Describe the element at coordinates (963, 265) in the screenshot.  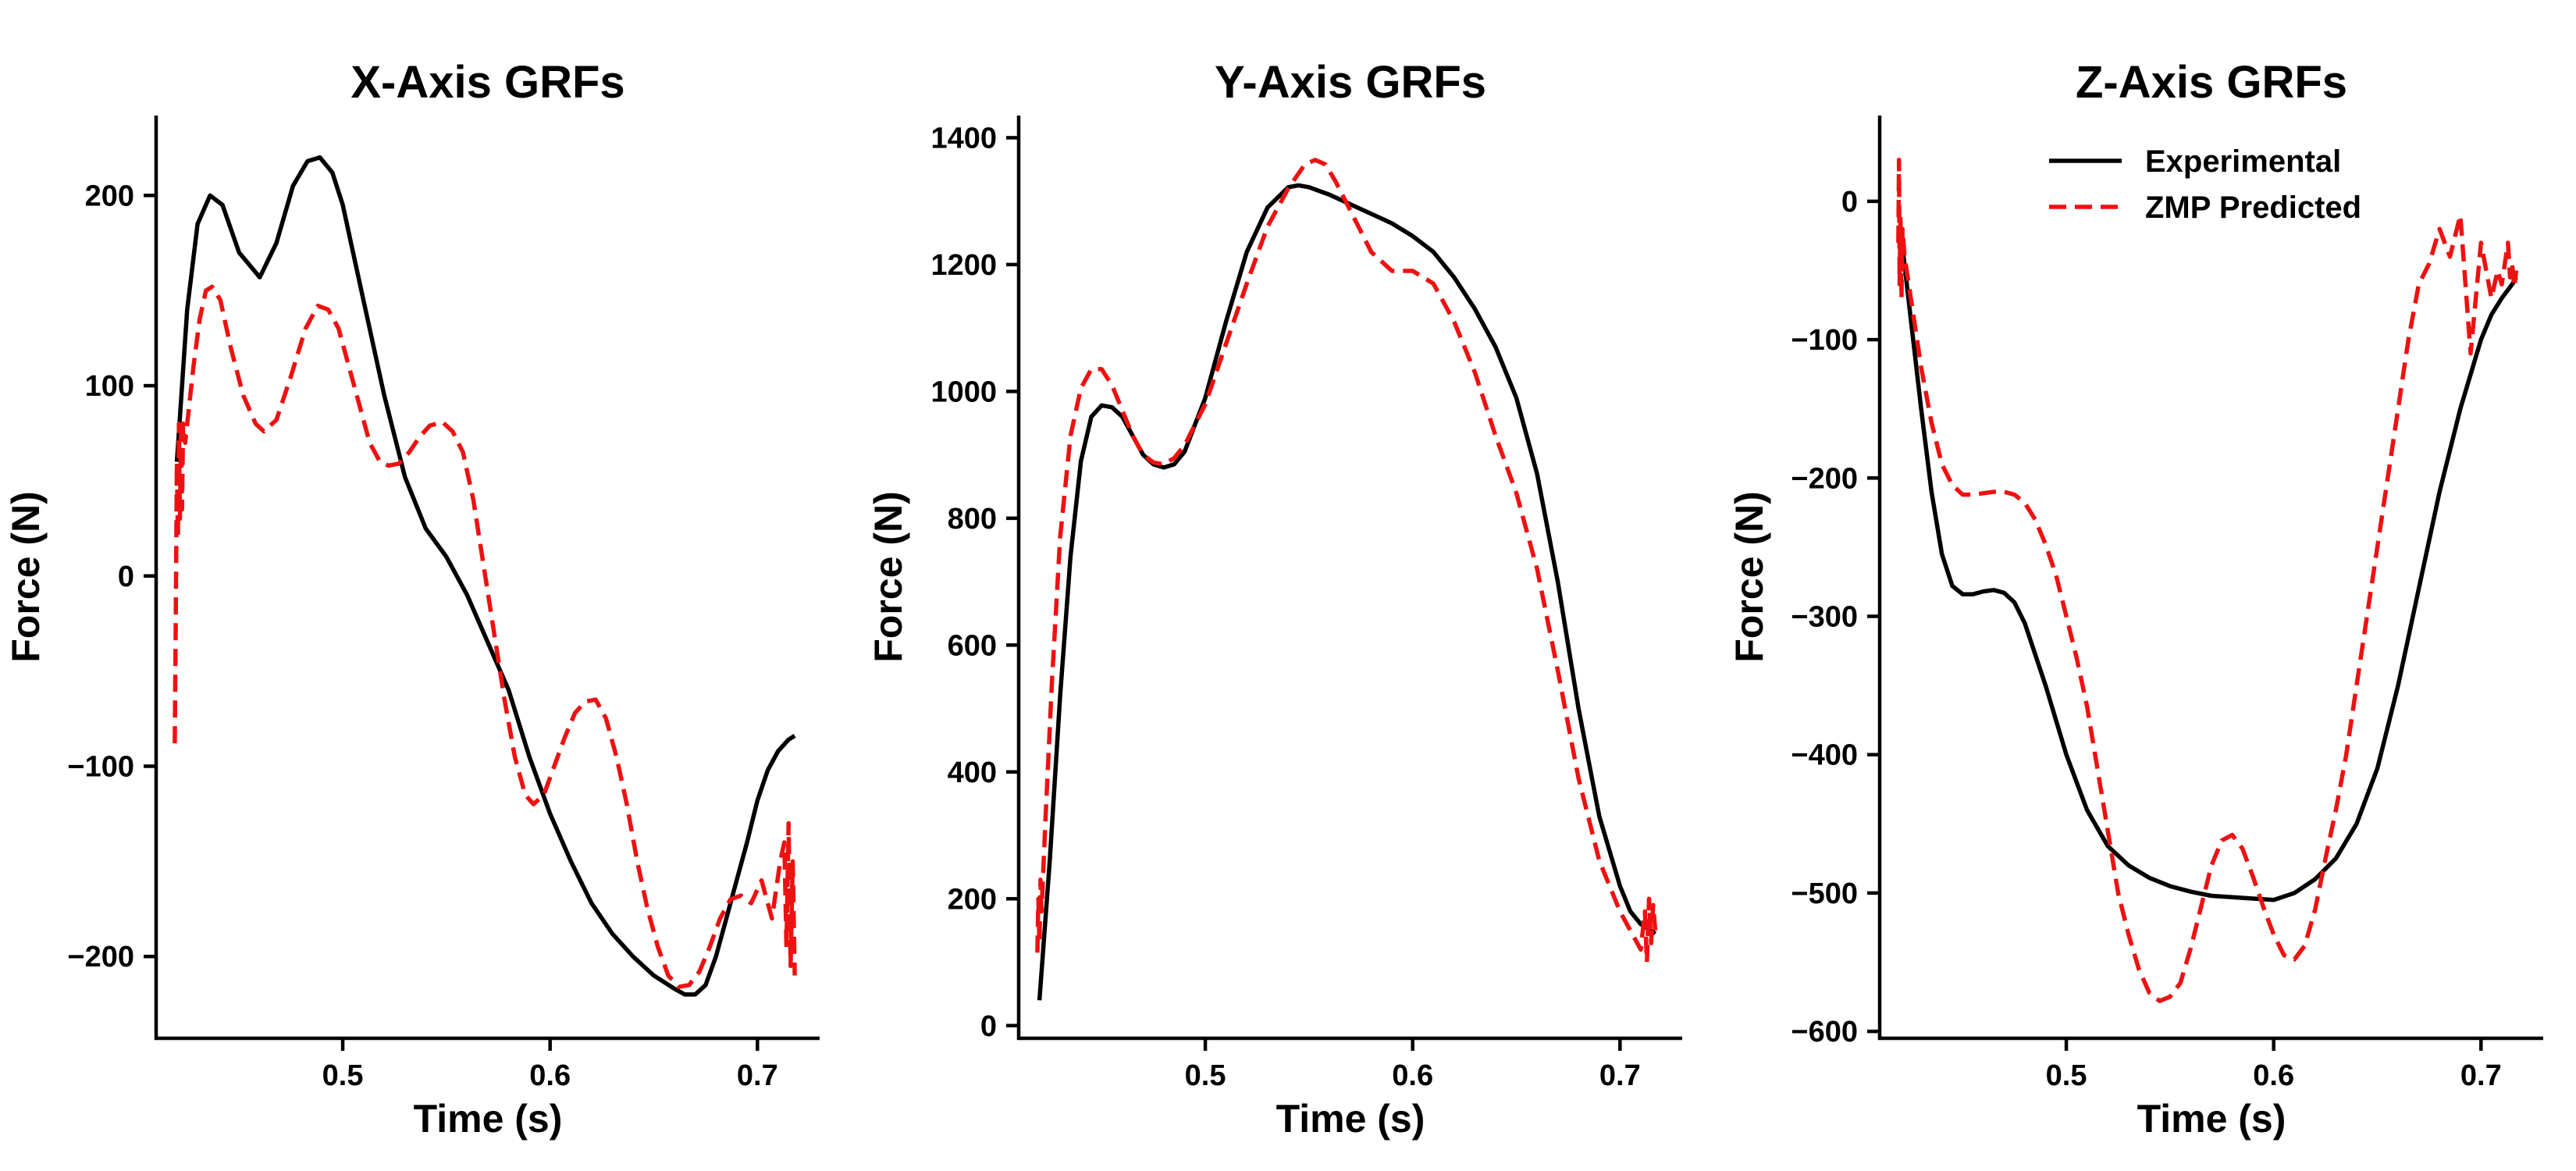
I see `y-tick-label: 1200` at that location.